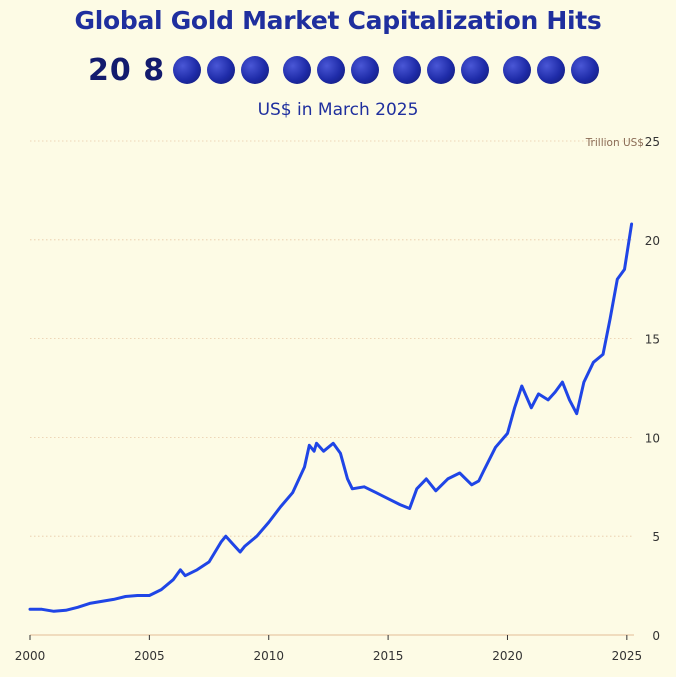 This screenshot has height=677, width=676. Describe the element at coordinates (656, 636) in the screenshot. I see `y-tick-label: 0` at that location.